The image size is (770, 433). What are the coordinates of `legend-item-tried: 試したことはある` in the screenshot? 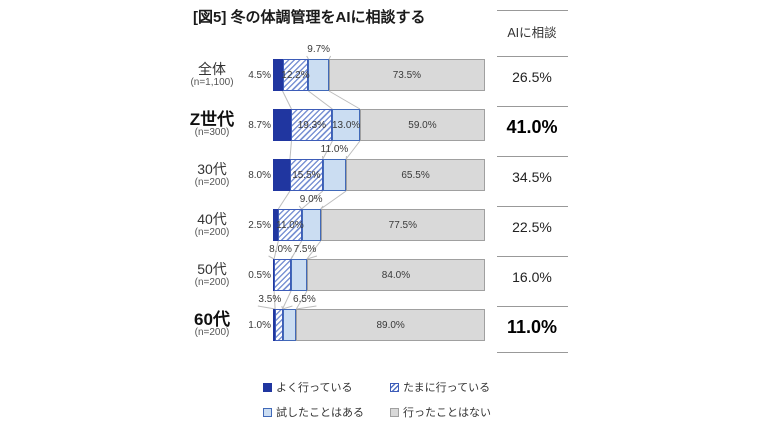 It's located at (313, 412).